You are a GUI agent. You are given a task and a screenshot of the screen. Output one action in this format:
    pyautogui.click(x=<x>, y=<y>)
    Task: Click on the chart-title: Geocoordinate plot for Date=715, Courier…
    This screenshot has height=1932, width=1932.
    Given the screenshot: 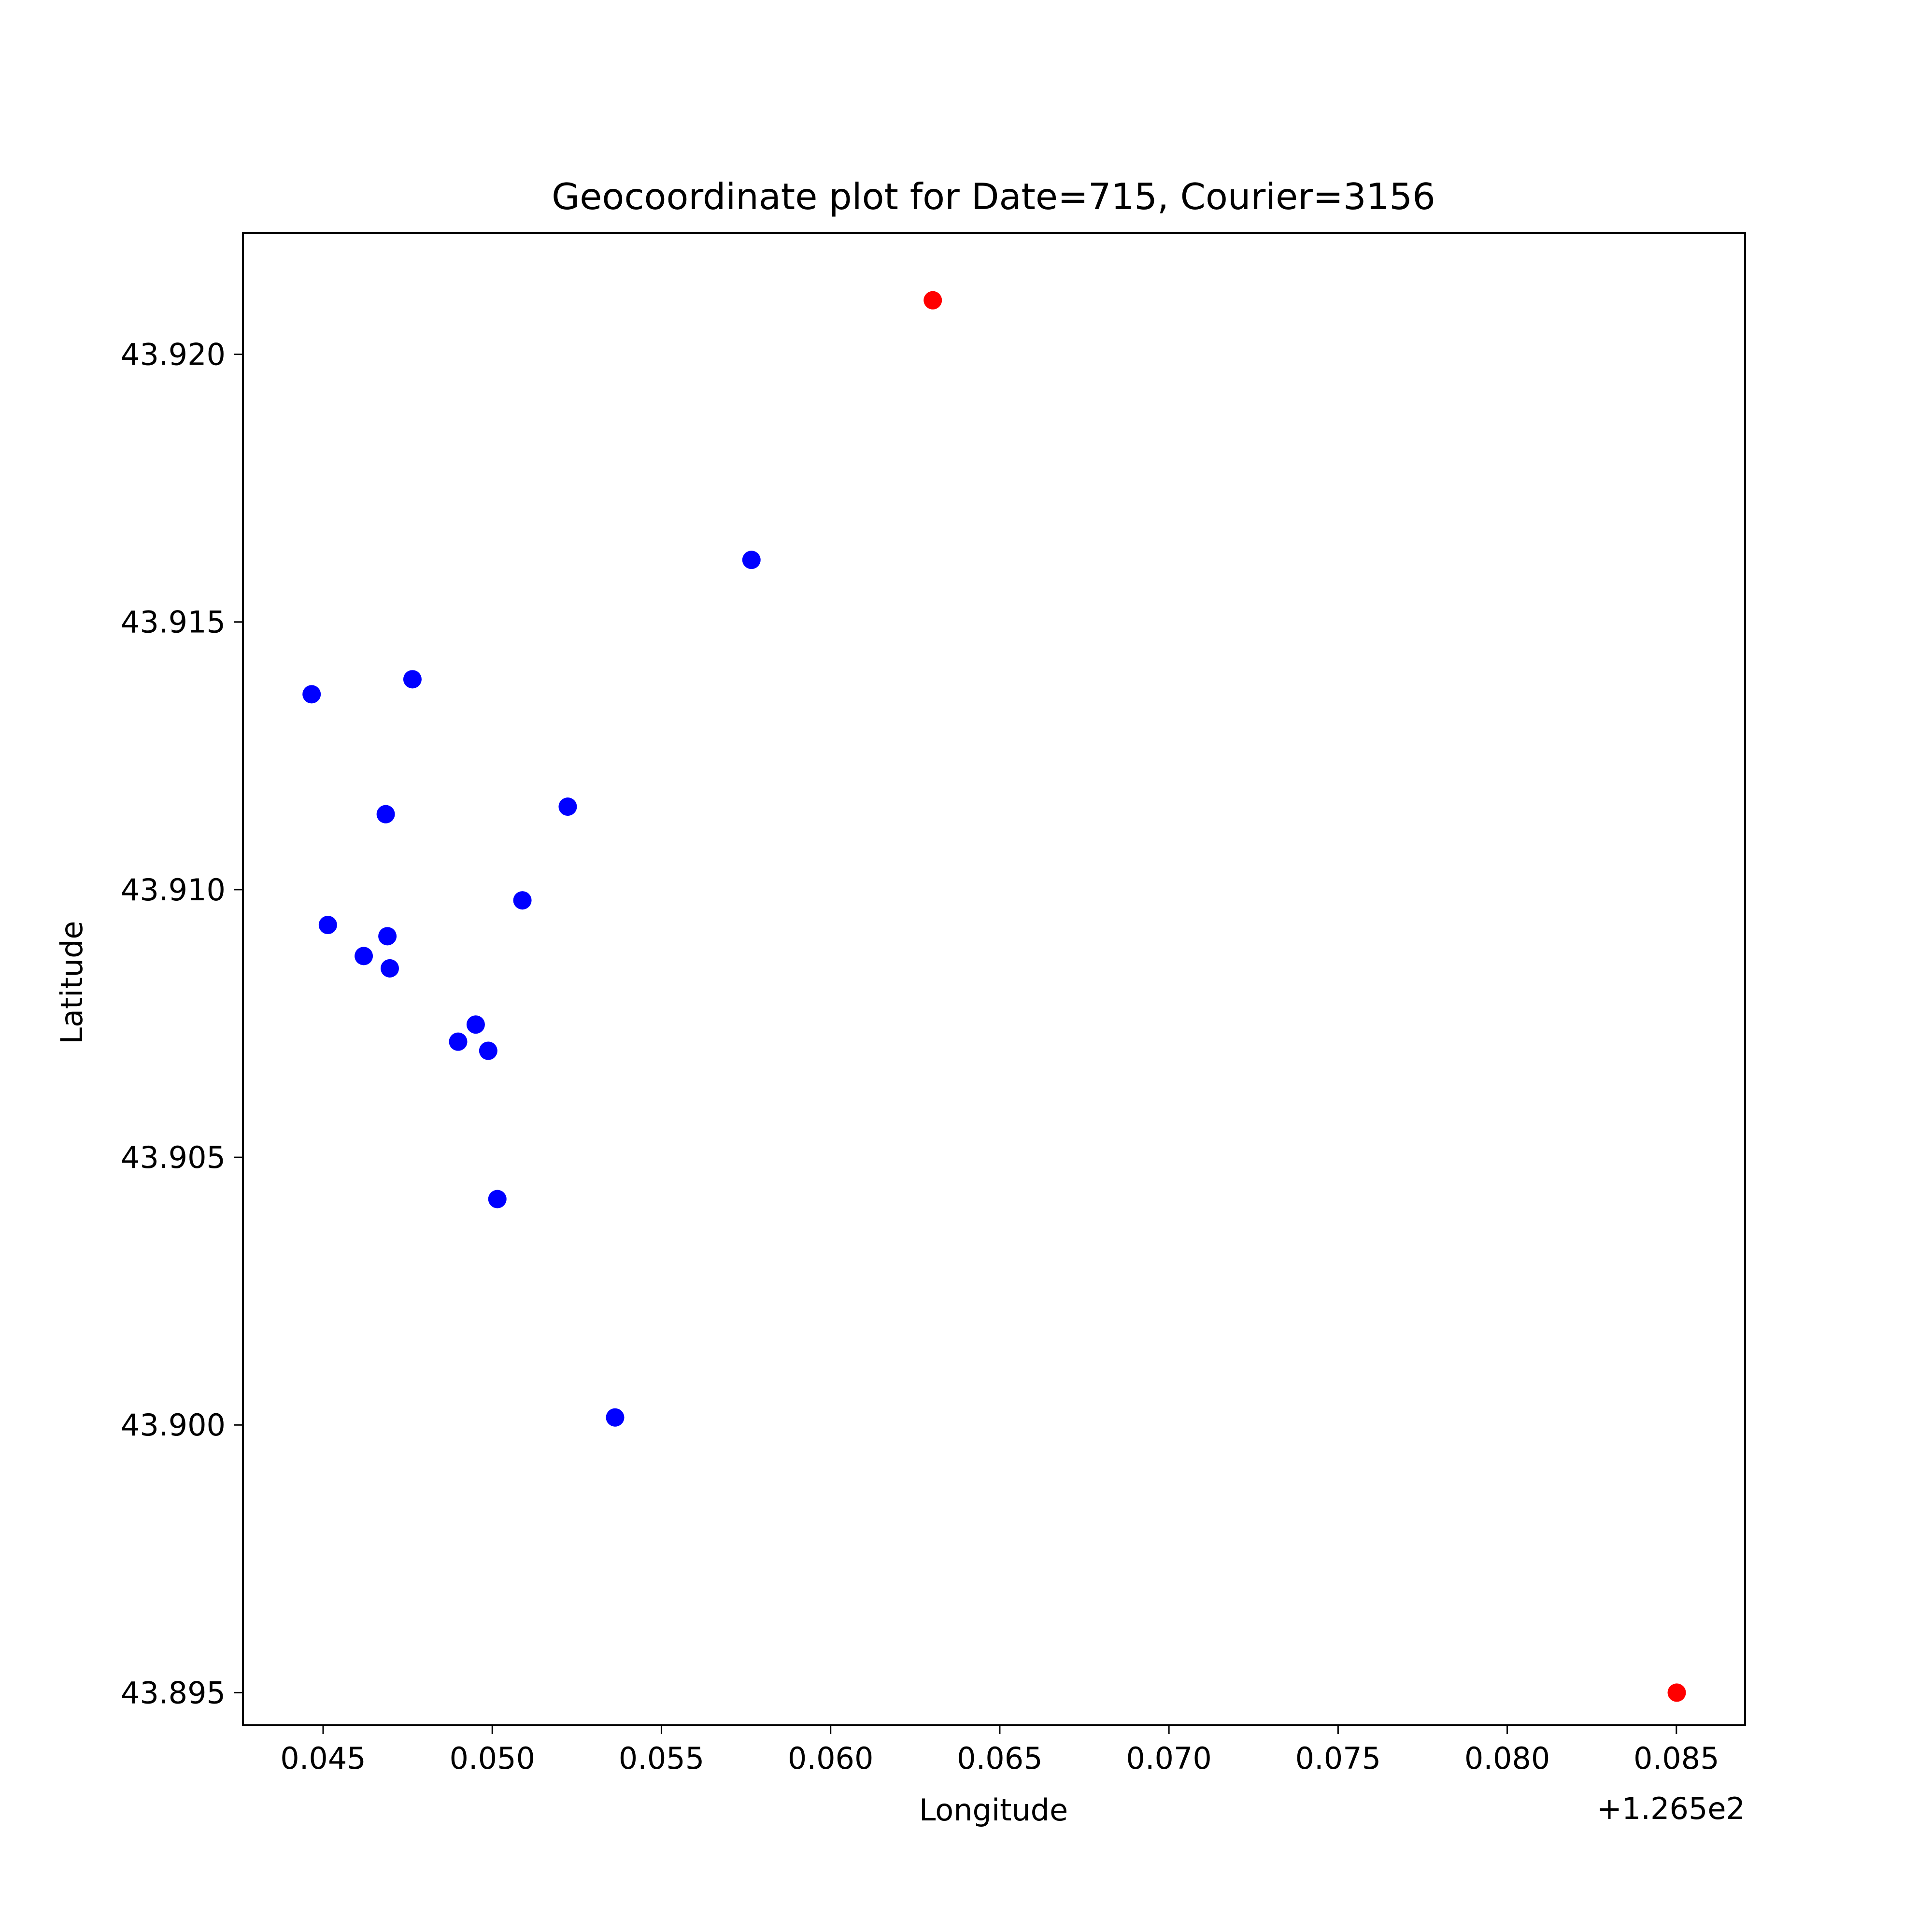 What is the action you would take?
    pyautogui.click(x=993, y=196)
    